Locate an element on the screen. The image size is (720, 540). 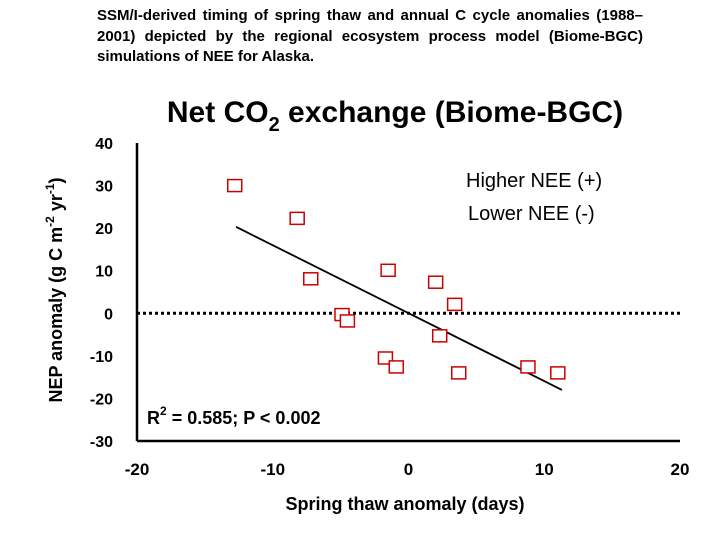
legend-lower-nee: Lower NEE (-) is located at coordinates (531, 214).